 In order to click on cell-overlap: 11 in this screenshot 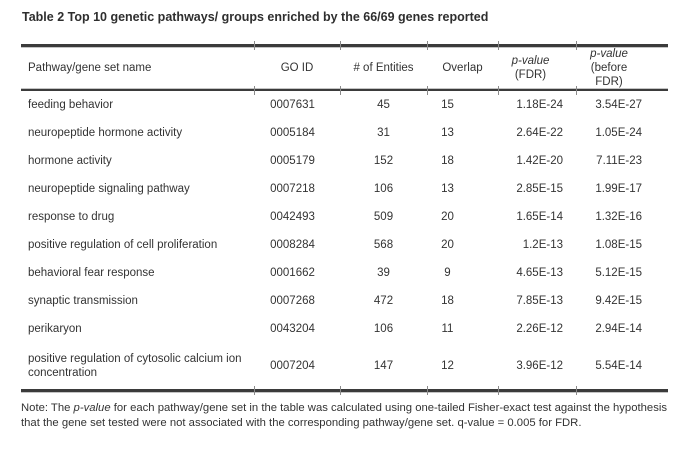, I will do `click(447, 329)`.